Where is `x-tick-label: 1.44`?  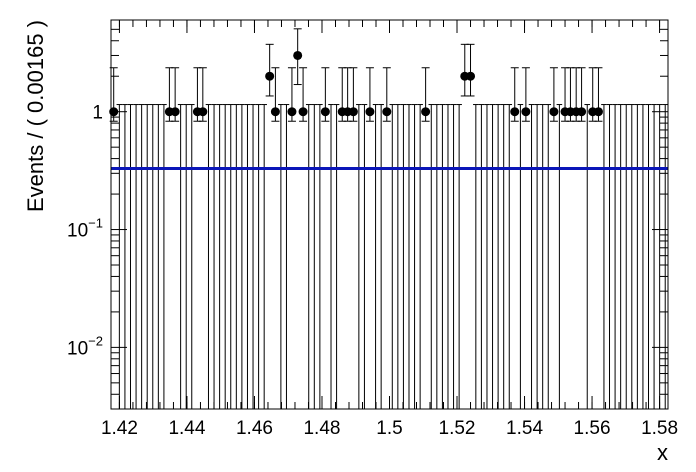 x-tick-label: 1.44 is located at coordinates (186, 428).